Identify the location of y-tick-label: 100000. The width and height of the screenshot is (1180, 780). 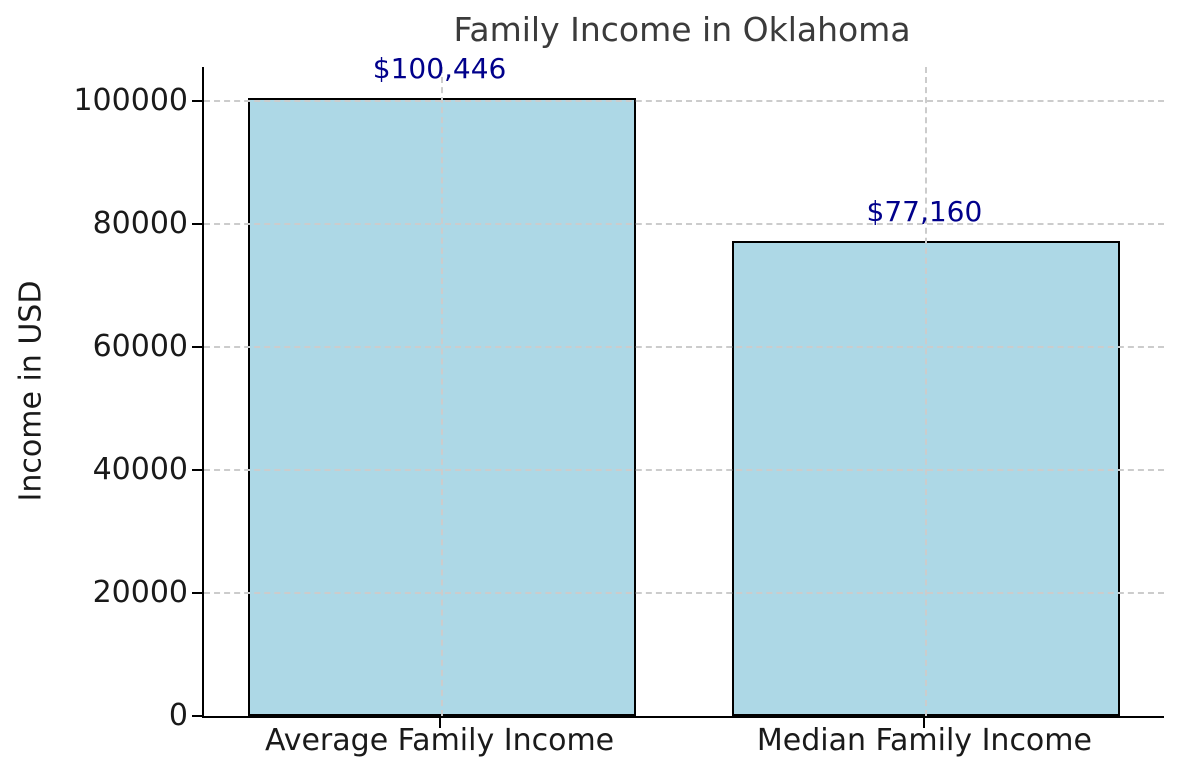
(130, 100).